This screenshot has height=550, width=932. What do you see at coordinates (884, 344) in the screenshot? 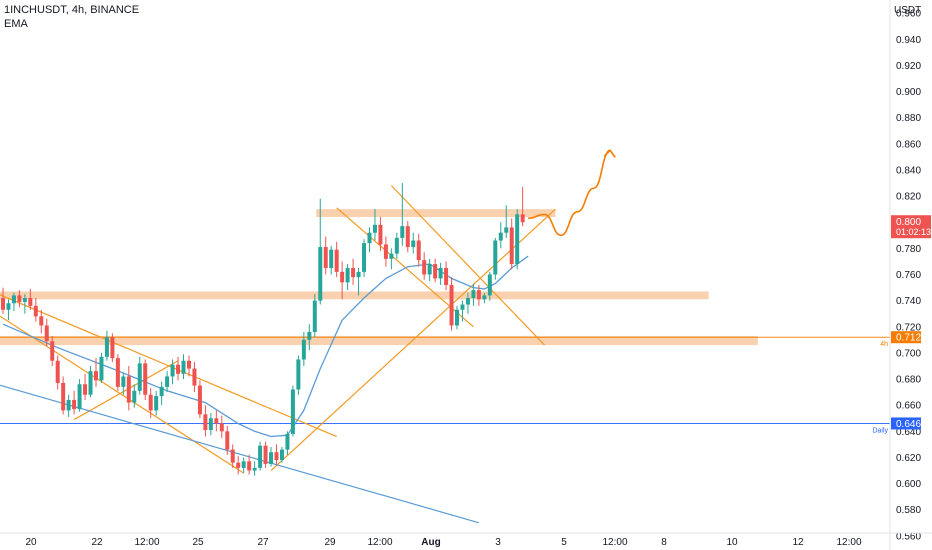
I see `level-tag: 4h` at bounding box center [884, 344].